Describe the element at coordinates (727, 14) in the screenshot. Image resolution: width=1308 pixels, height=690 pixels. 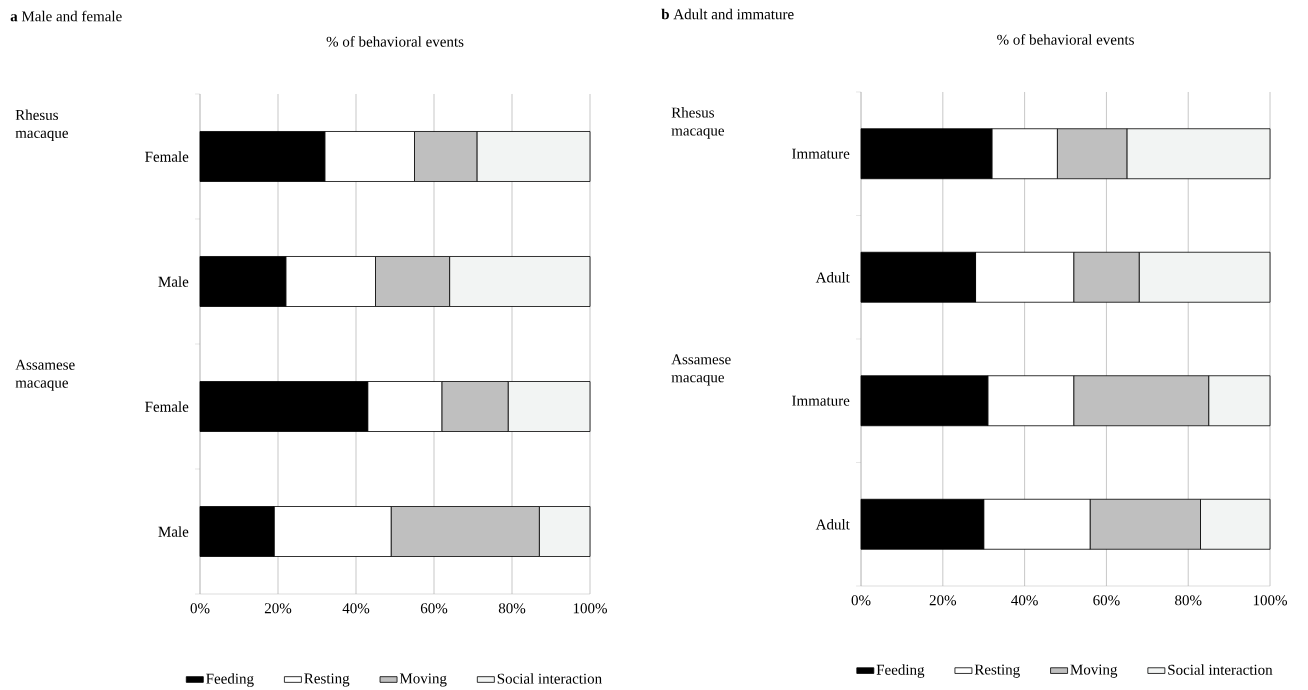
I see `text: b Adult and immature` at that location.